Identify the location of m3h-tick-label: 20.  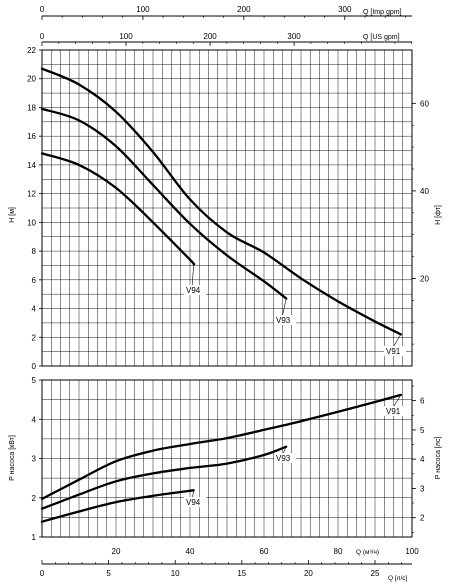
(116, 551).